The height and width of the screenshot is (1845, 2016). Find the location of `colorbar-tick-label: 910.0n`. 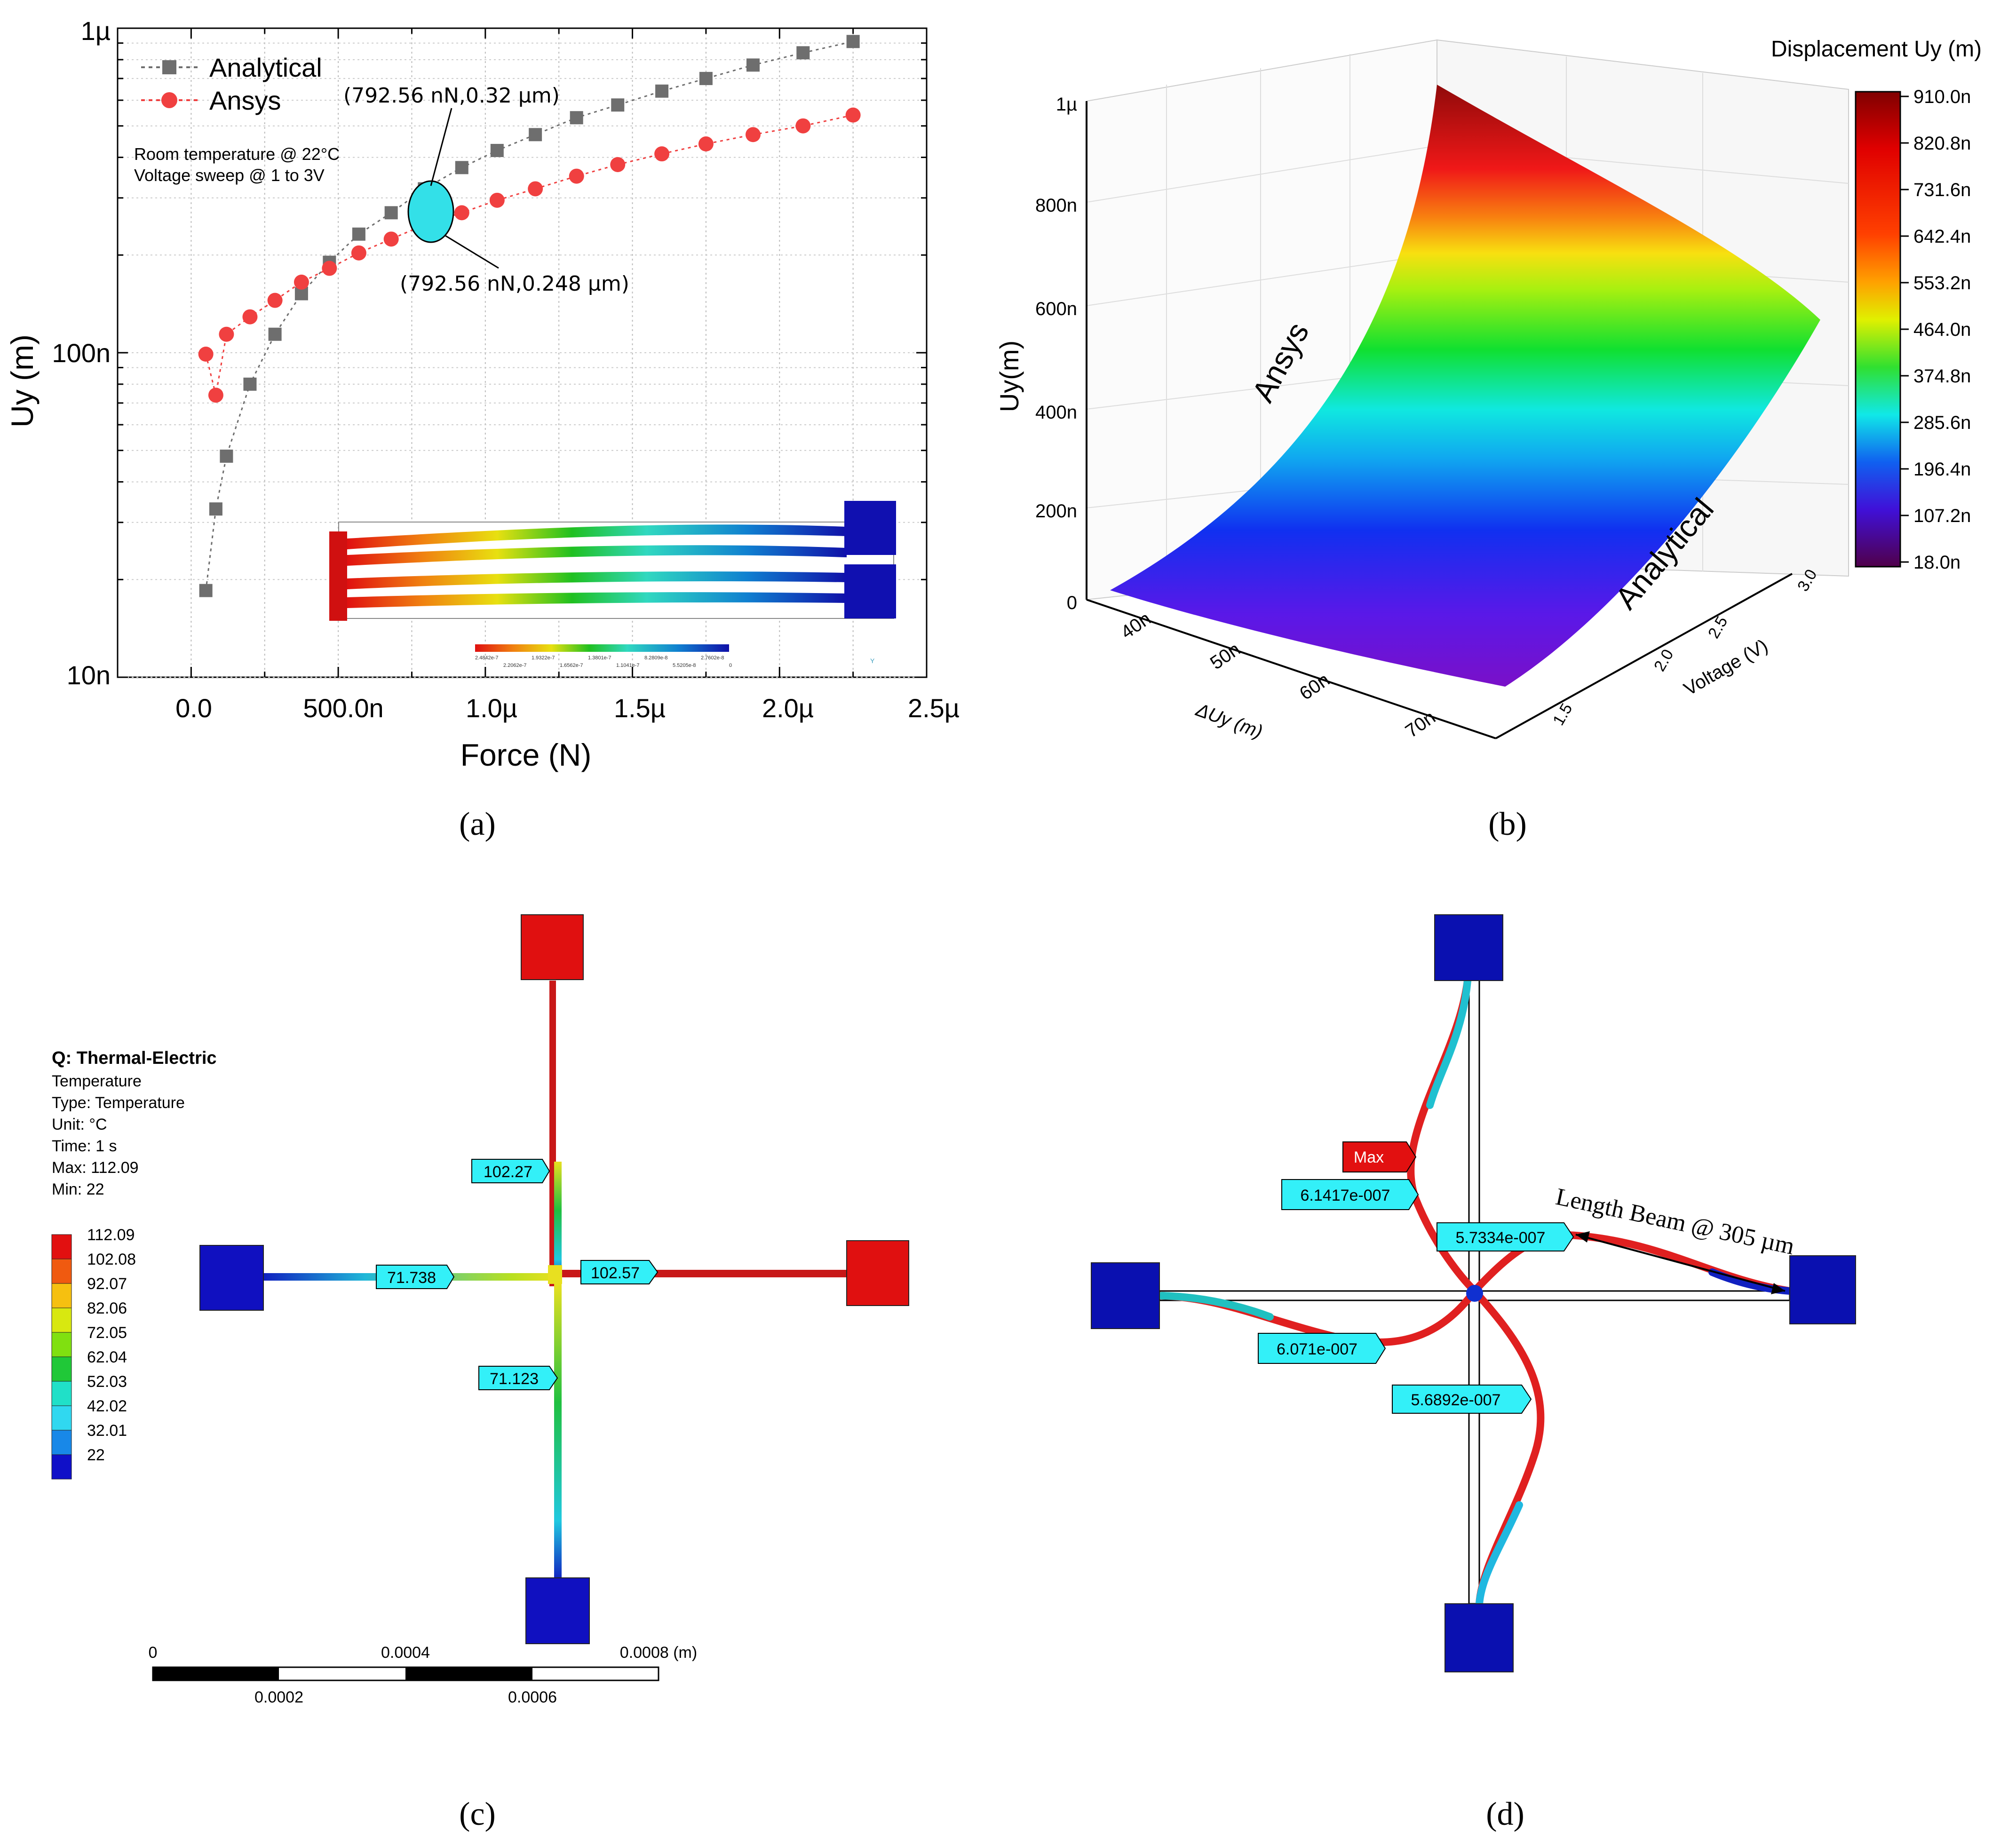

colorbar-tick-label: 910.0n is located at coordinates (1942, 97).